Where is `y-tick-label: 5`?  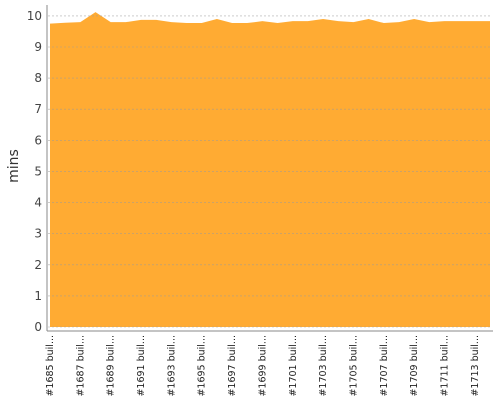
y-tick-label: 5 is located at coordinates (38, 171).